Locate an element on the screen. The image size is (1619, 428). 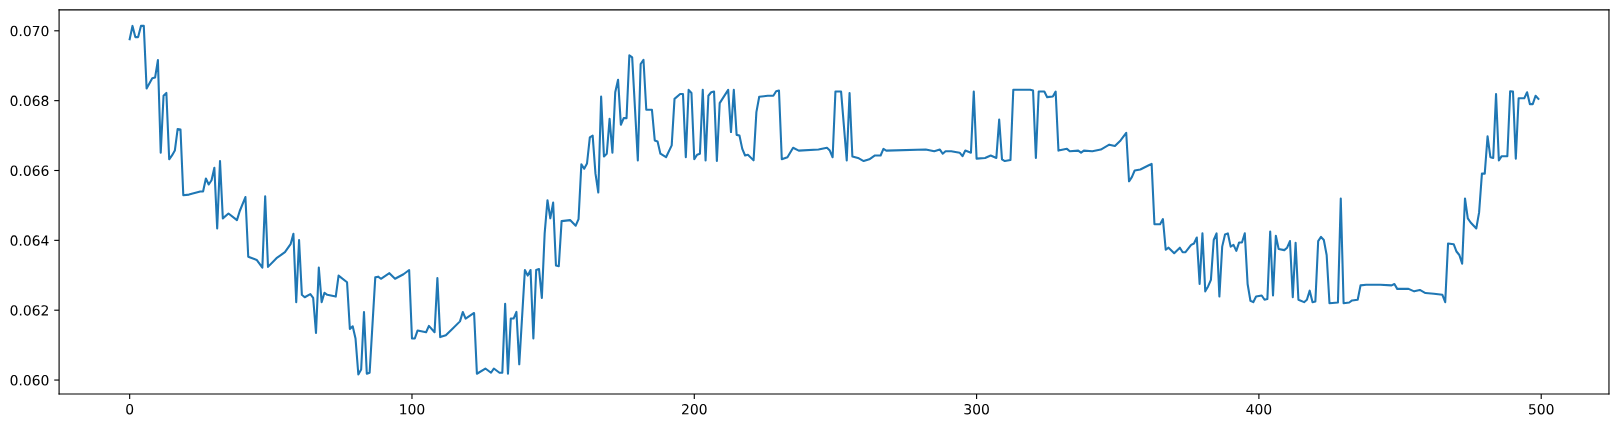
y-tick-label: 0.060 is located at coordinates (29, 380).